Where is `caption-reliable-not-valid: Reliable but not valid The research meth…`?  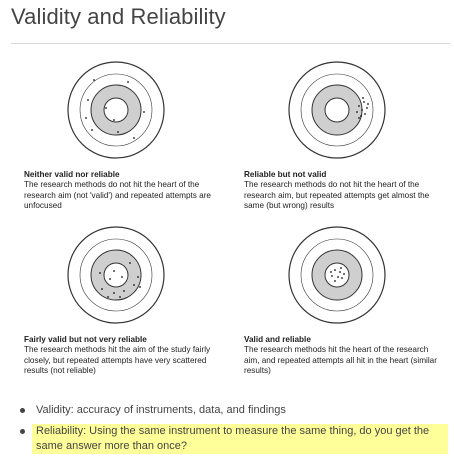 caption-reliable-not-valid: Reliable but not valid The research meth… is located at coordinates (344, 190).